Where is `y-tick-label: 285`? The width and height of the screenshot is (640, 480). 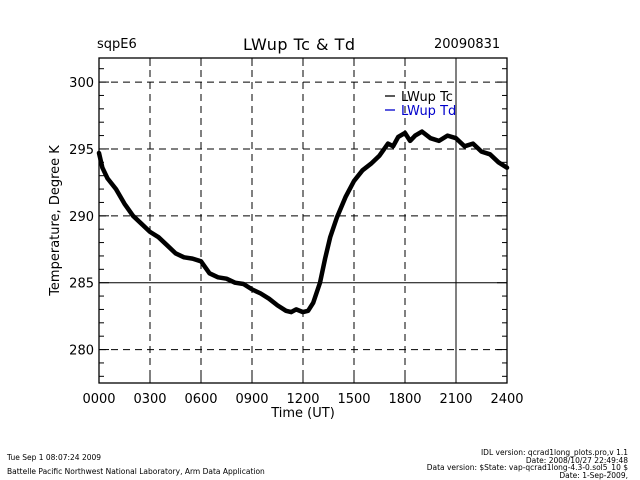 y-tick-label: 285 is located at coordinates (81, 284).